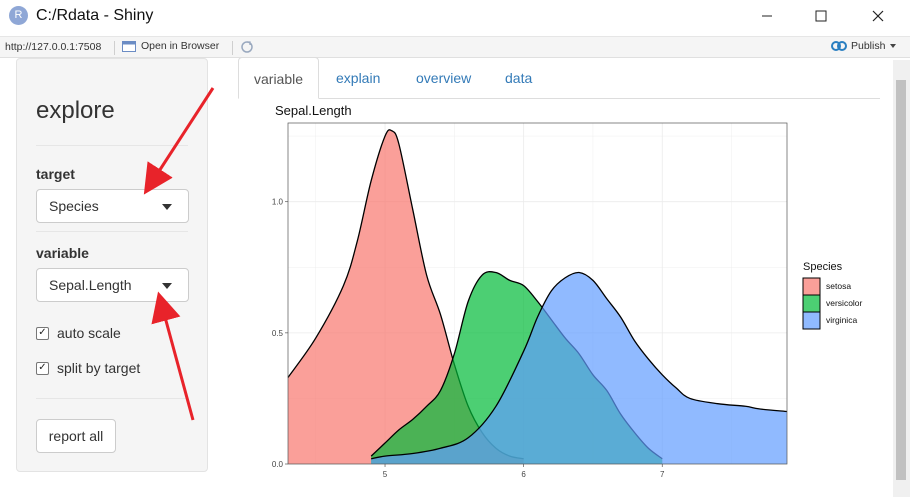 The height and width of the screenshot is (497, 910). I want to click on open-in-browser-button: Open in Browser, so click(170, 46).